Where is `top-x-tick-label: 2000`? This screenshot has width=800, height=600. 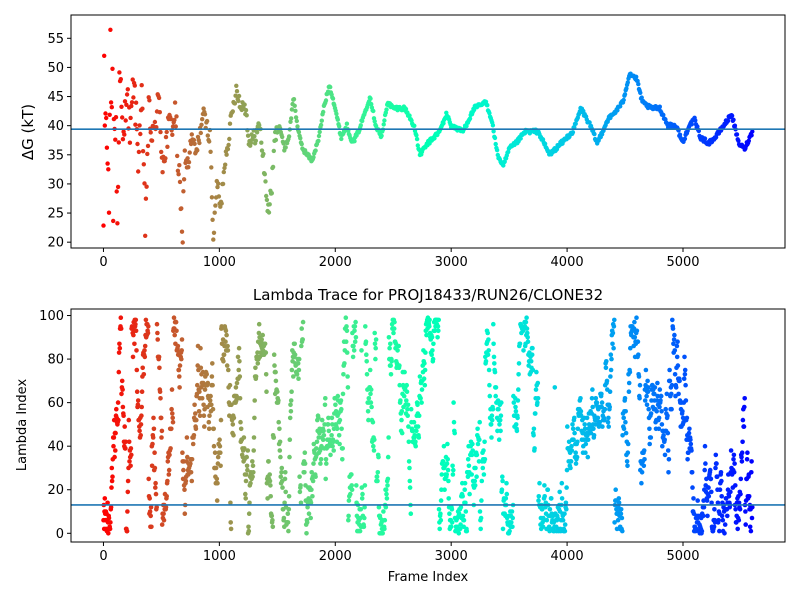 top-x-tick-label: 2000 is located at coordinates (335, 262).